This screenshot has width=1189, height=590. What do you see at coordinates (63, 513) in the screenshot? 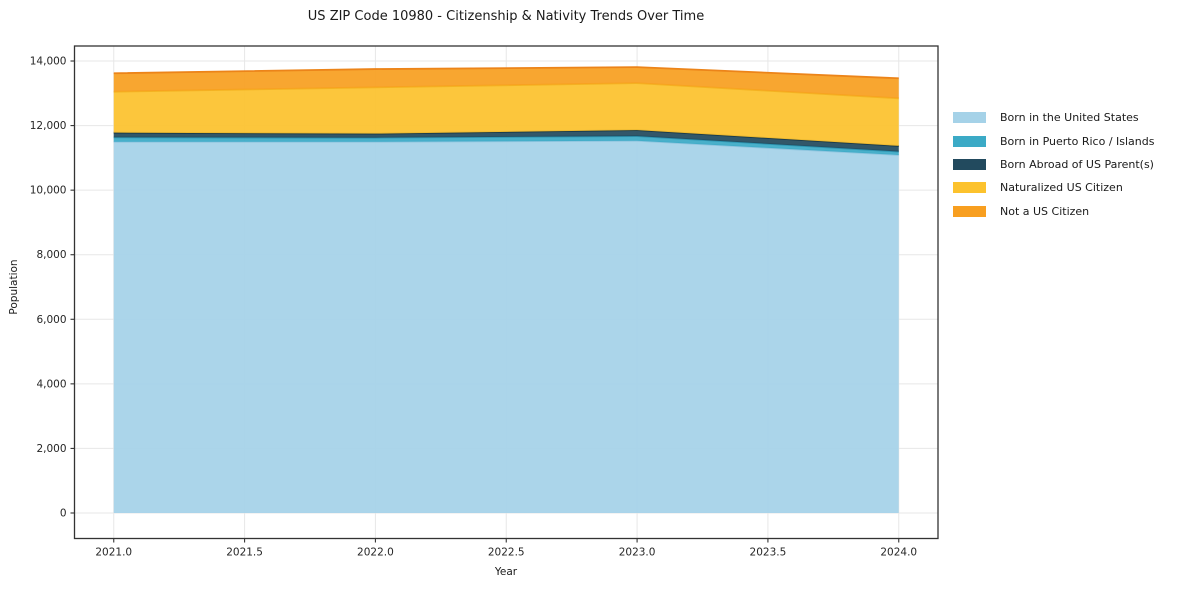
I see `y-tick-label: 0` at bounding box center [63, 513].